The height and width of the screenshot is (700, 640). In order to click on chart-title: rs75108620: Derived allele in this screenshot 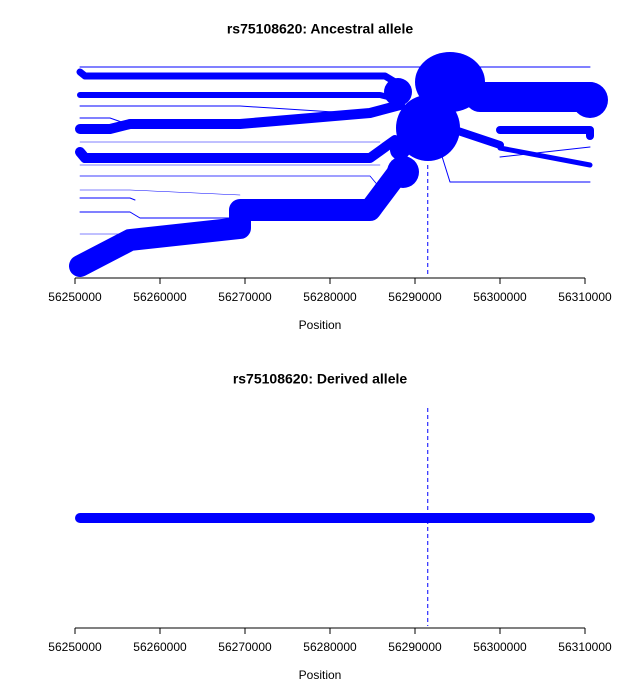, I will do `click(320, 379)`.